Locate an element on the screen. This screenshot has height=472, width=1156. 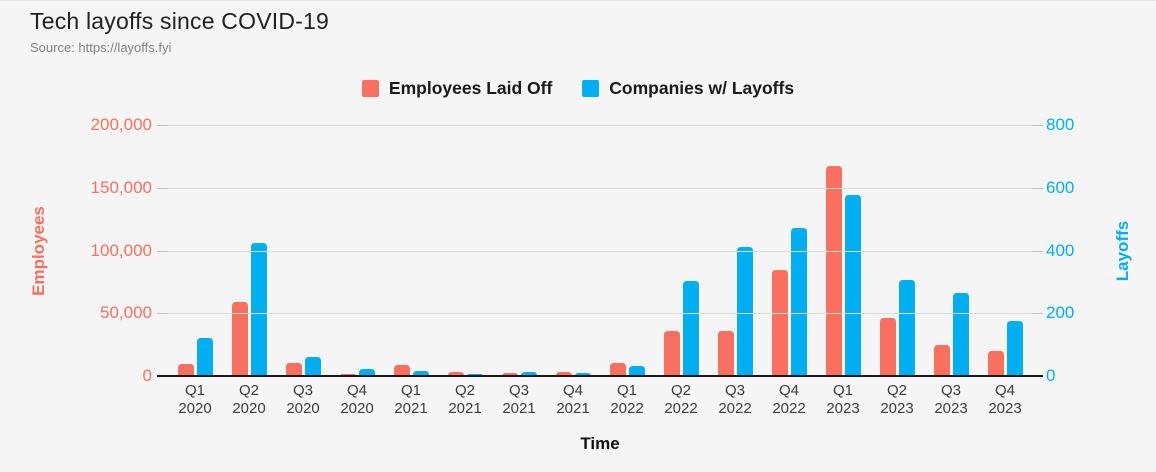
employees-bar-q3-2022 is located at coordinates (725, 353).